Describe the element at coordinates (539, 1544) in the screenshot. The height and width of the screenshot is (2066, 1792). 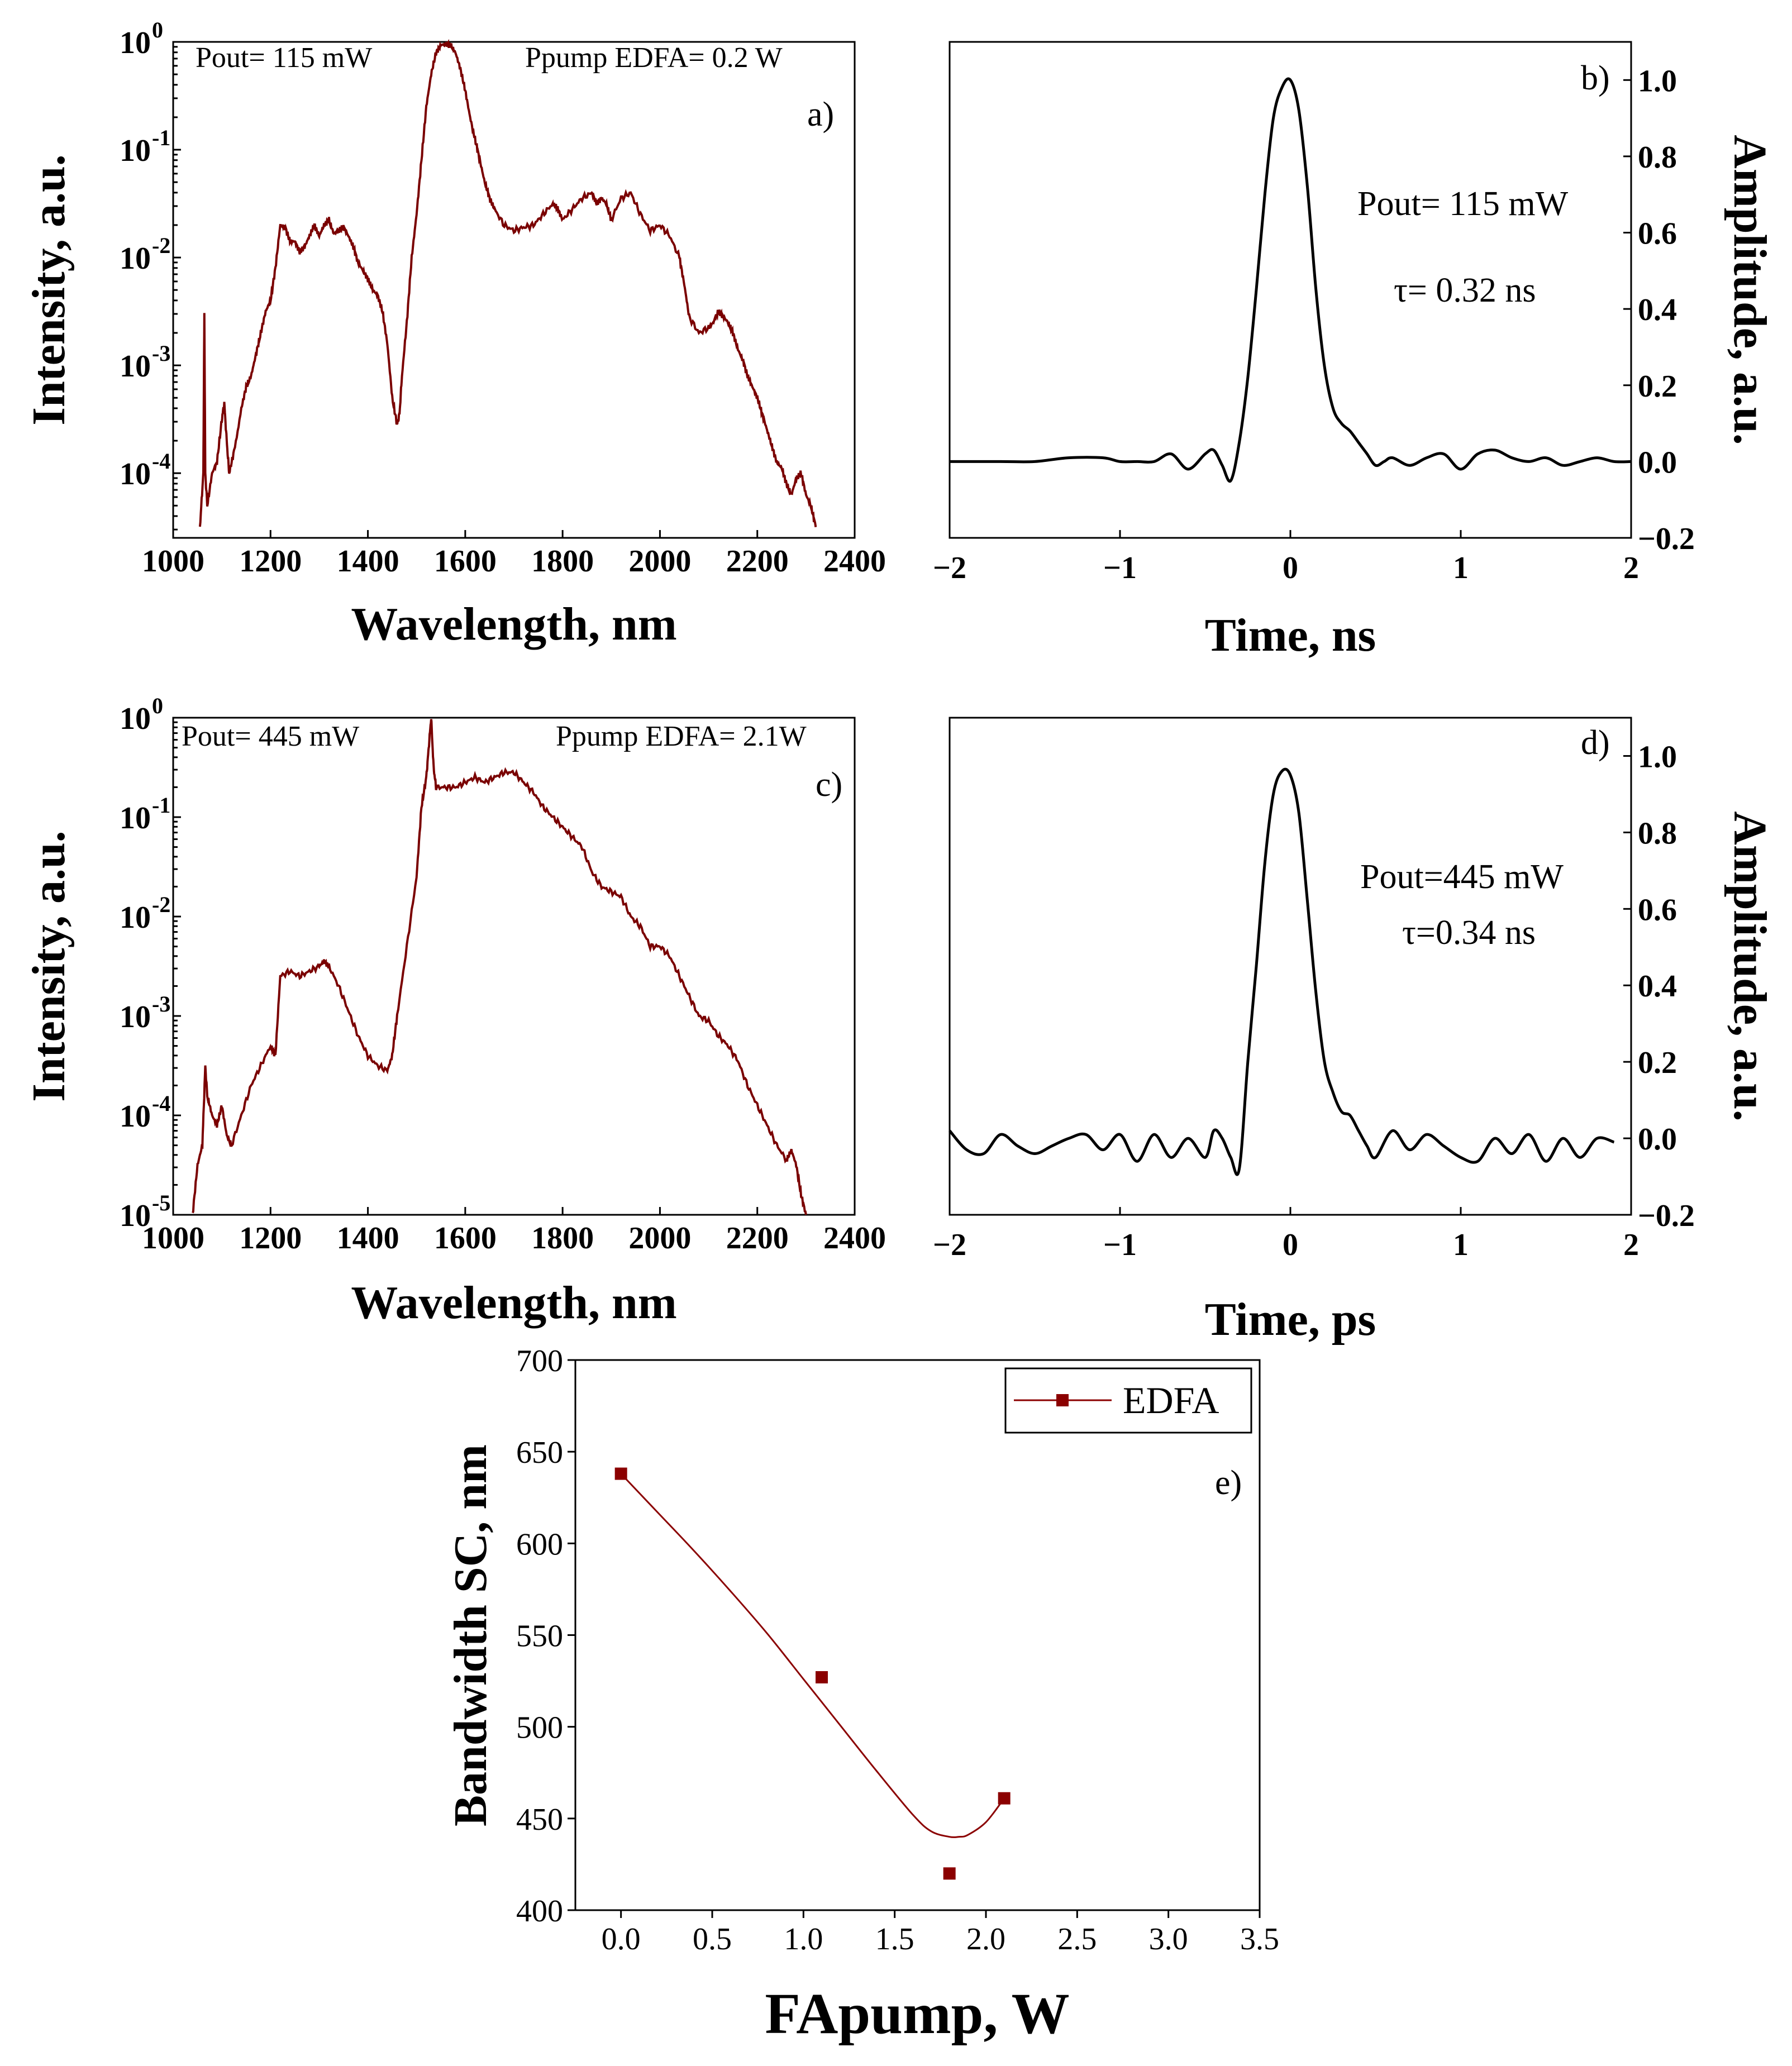
I see `y-tick-label: 600` at that location.